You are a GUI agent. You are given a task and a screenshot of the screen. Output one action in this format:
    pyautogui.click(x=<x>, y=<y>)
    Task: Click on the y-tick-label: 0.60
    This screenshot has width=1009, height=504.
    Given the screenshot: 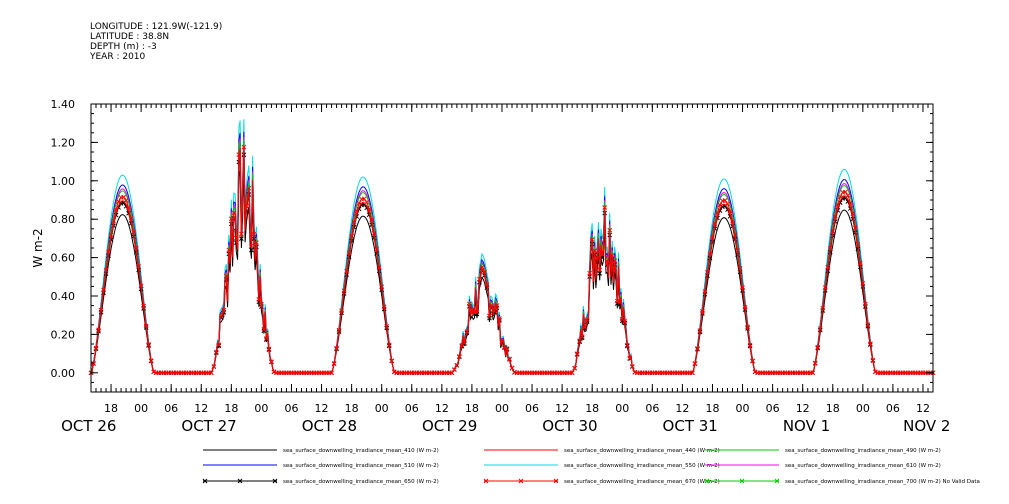 What is the action you would take?
    pyautogui.click(x=63, y=258)
    